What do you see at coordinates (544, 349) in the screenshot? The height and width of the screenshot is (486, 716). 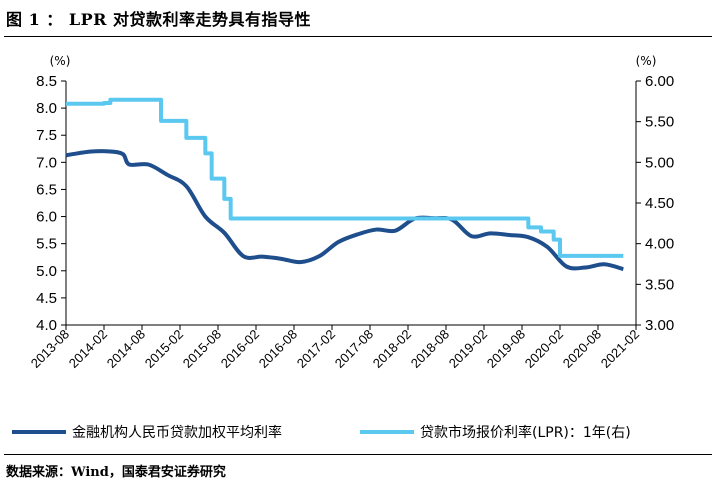 I see `x-tick-label: 2020-02` at bounding box center [544, 349].